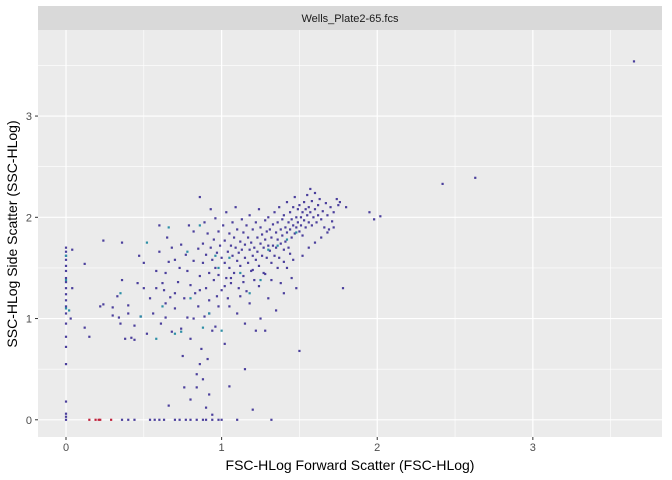  I want to click on x-tick-label: 0, so click(66, 448).